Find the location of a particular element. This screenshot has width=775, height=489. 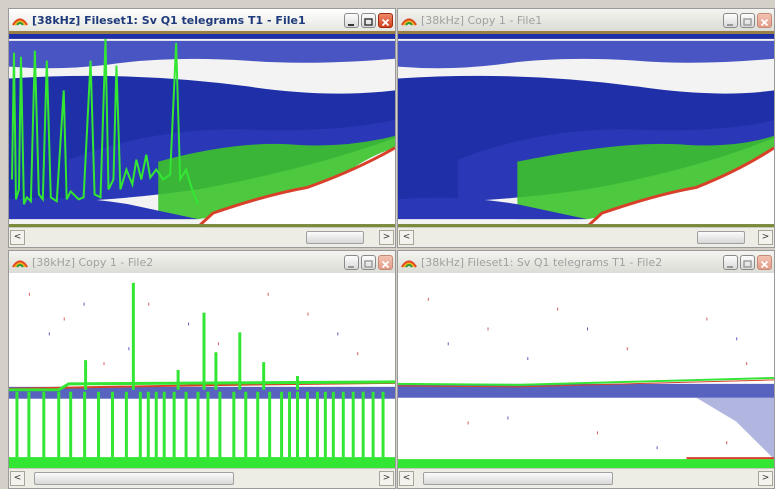

horizontal-scrollbar-2: < > is located at coordinates (586, 237).